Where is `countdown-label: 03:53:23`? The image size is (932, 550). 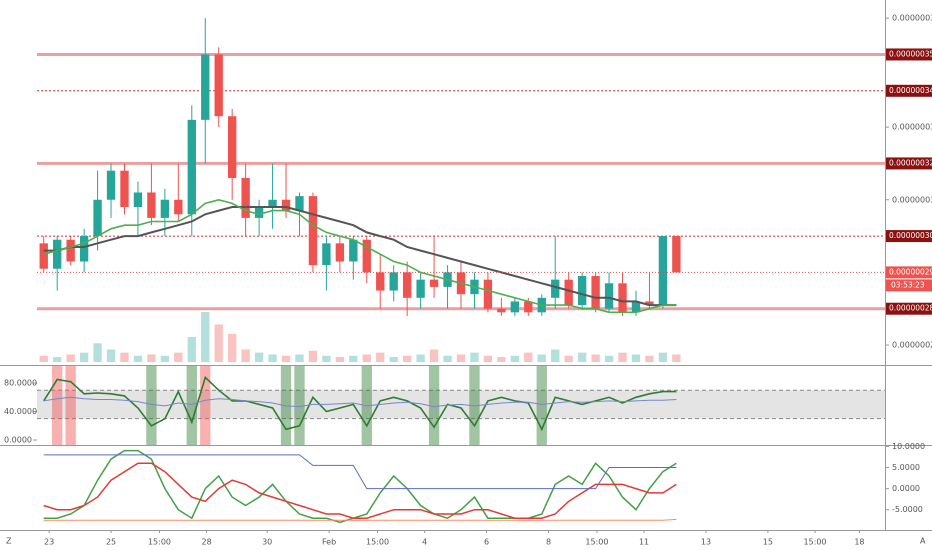 countdown-label: 03:53:23 is located at coordinates (908, 284).